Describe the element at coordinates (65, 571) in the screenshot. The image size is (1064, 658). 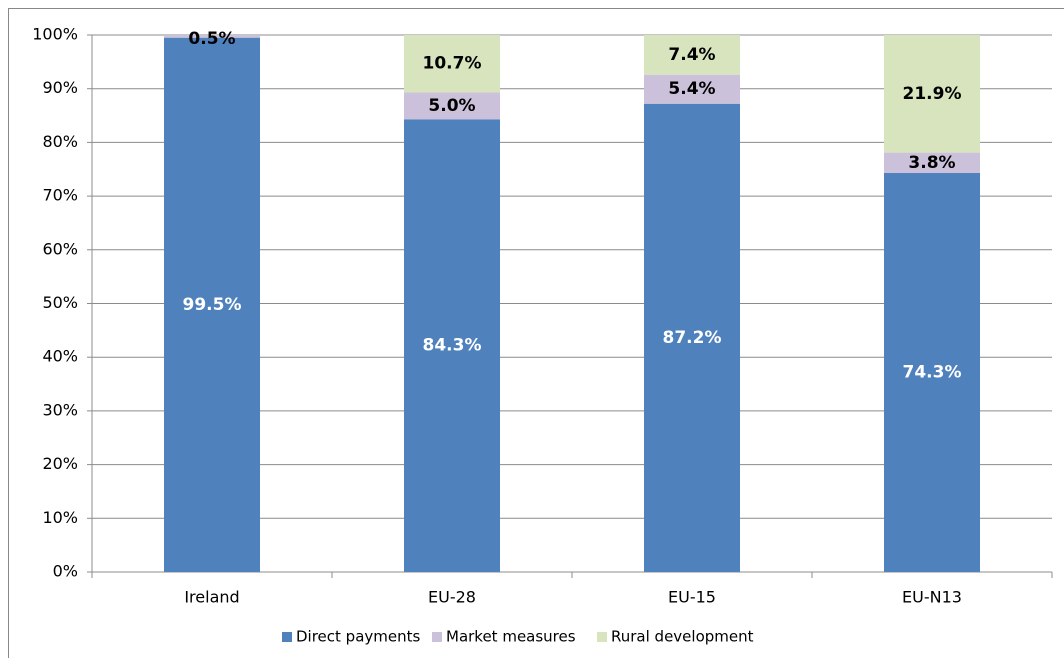
I see `y-tick-label: 0%` at that location.